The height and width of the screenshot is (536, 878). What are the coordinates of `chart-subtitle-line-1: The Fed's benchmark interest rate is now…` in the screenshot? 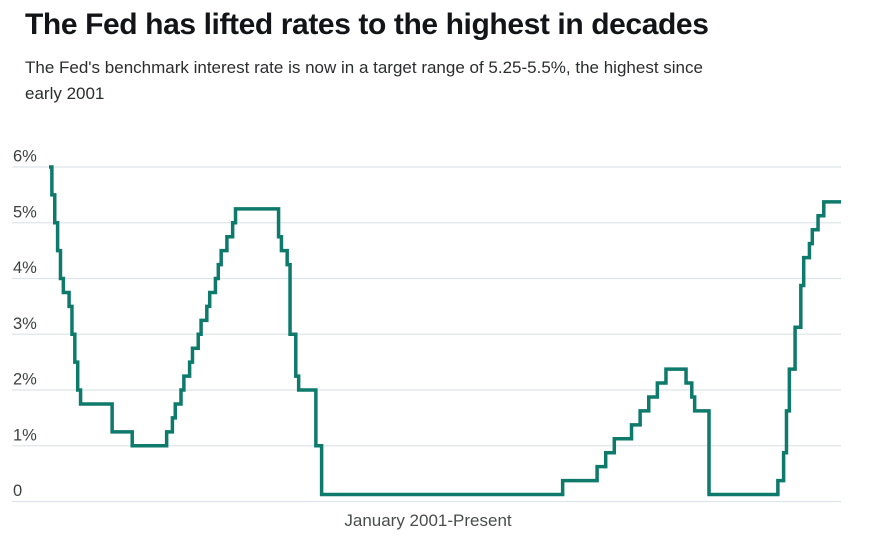 It's located at (364, 67).